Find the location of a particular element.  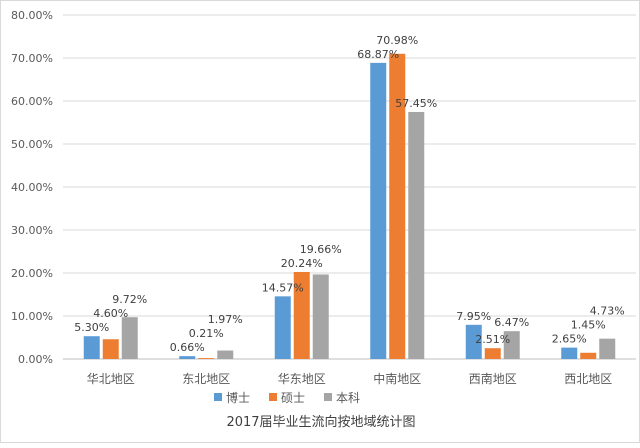

x-tick-label: 西北地区 is located at coordinates (588, 379).